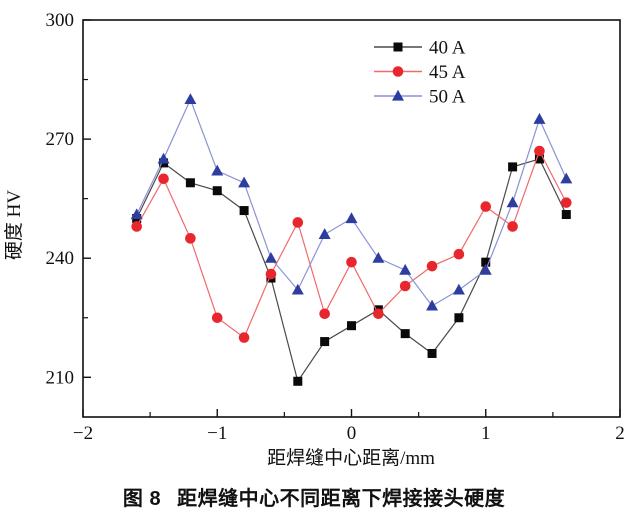 This screenshot has height=519, width=628. I want to click on figure-caption: 图 8 距焊缝中心不同距离下焊接接头硬度, so click(314, 496).